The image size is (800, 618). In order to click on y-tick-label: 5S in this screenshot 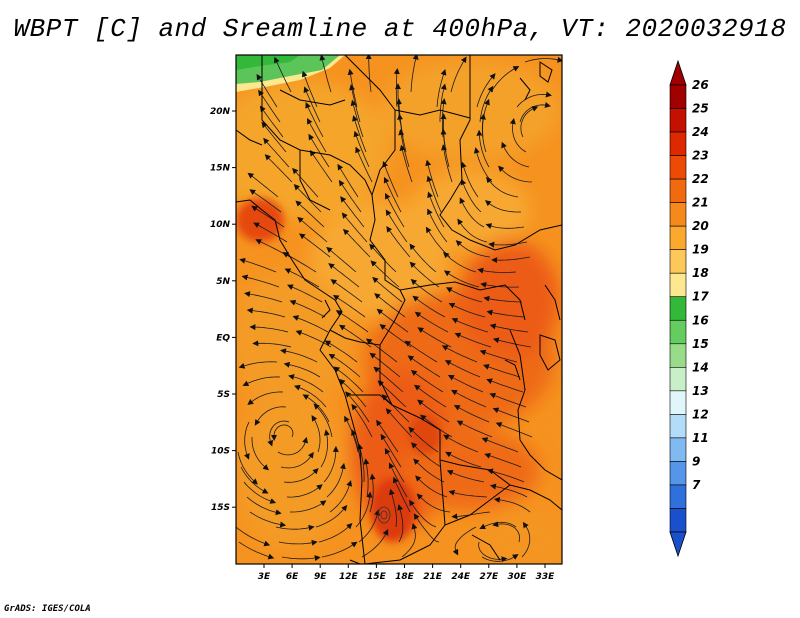, I will do `click(223, 395)`.